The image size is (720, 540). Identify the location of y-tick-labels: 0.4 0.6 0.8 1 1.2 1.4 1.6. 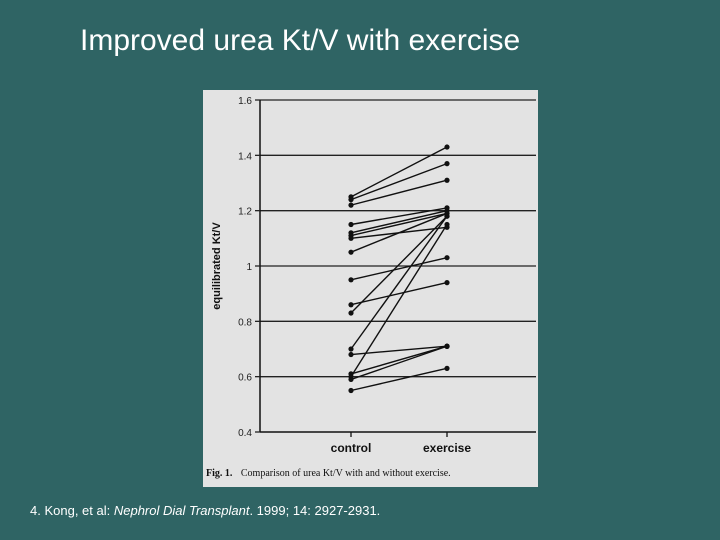
(249, 267).